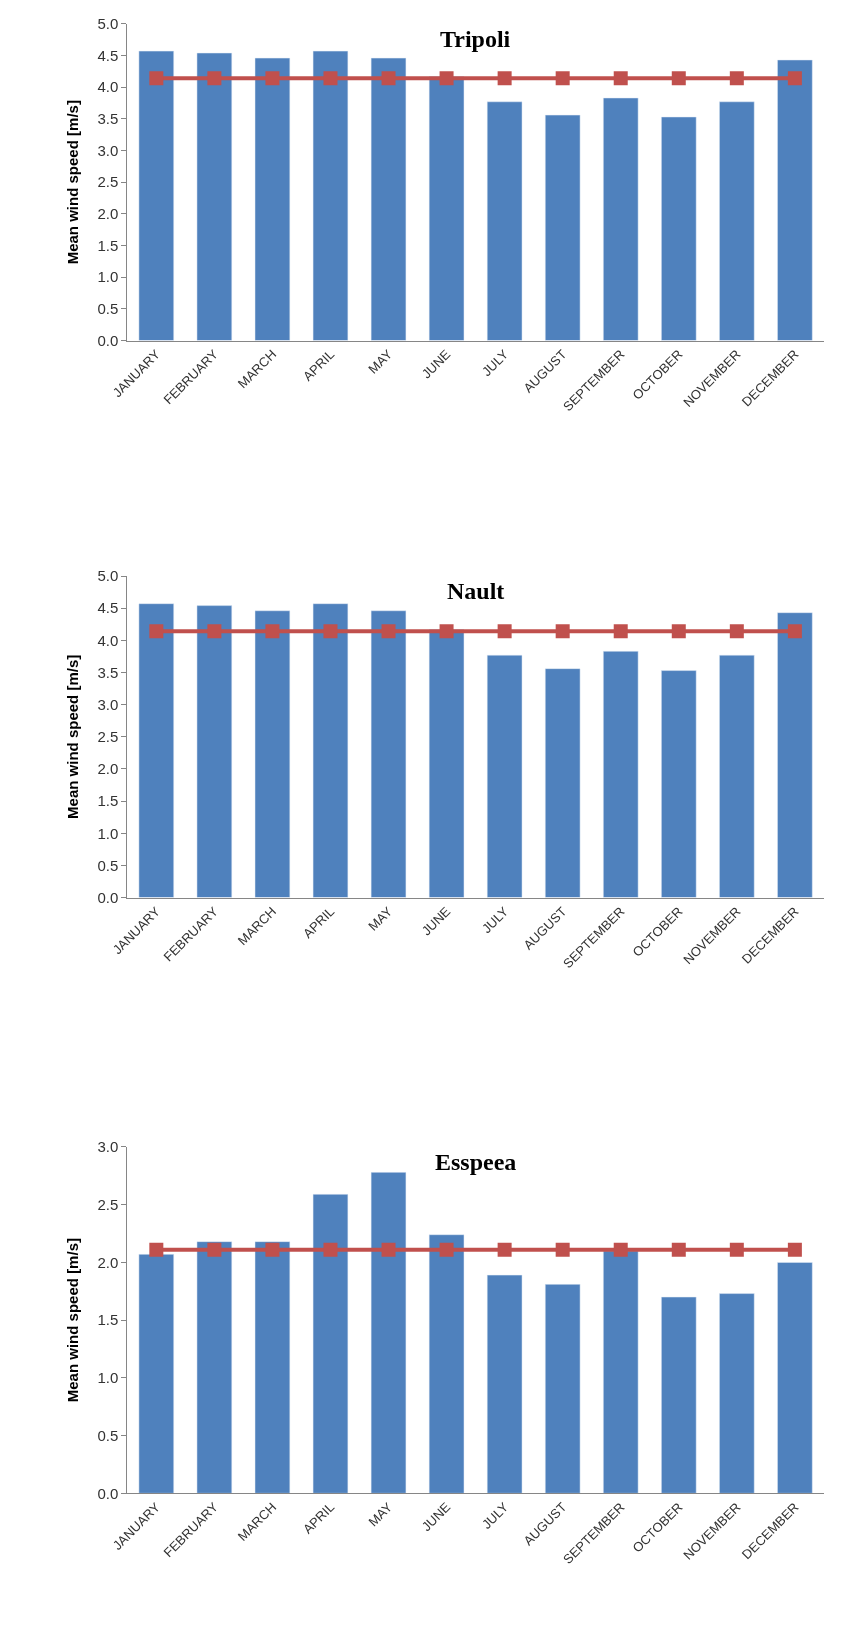 This screenshot has height=1628, width=842. I want to click on chart-title: Nault, so click(476, 591).